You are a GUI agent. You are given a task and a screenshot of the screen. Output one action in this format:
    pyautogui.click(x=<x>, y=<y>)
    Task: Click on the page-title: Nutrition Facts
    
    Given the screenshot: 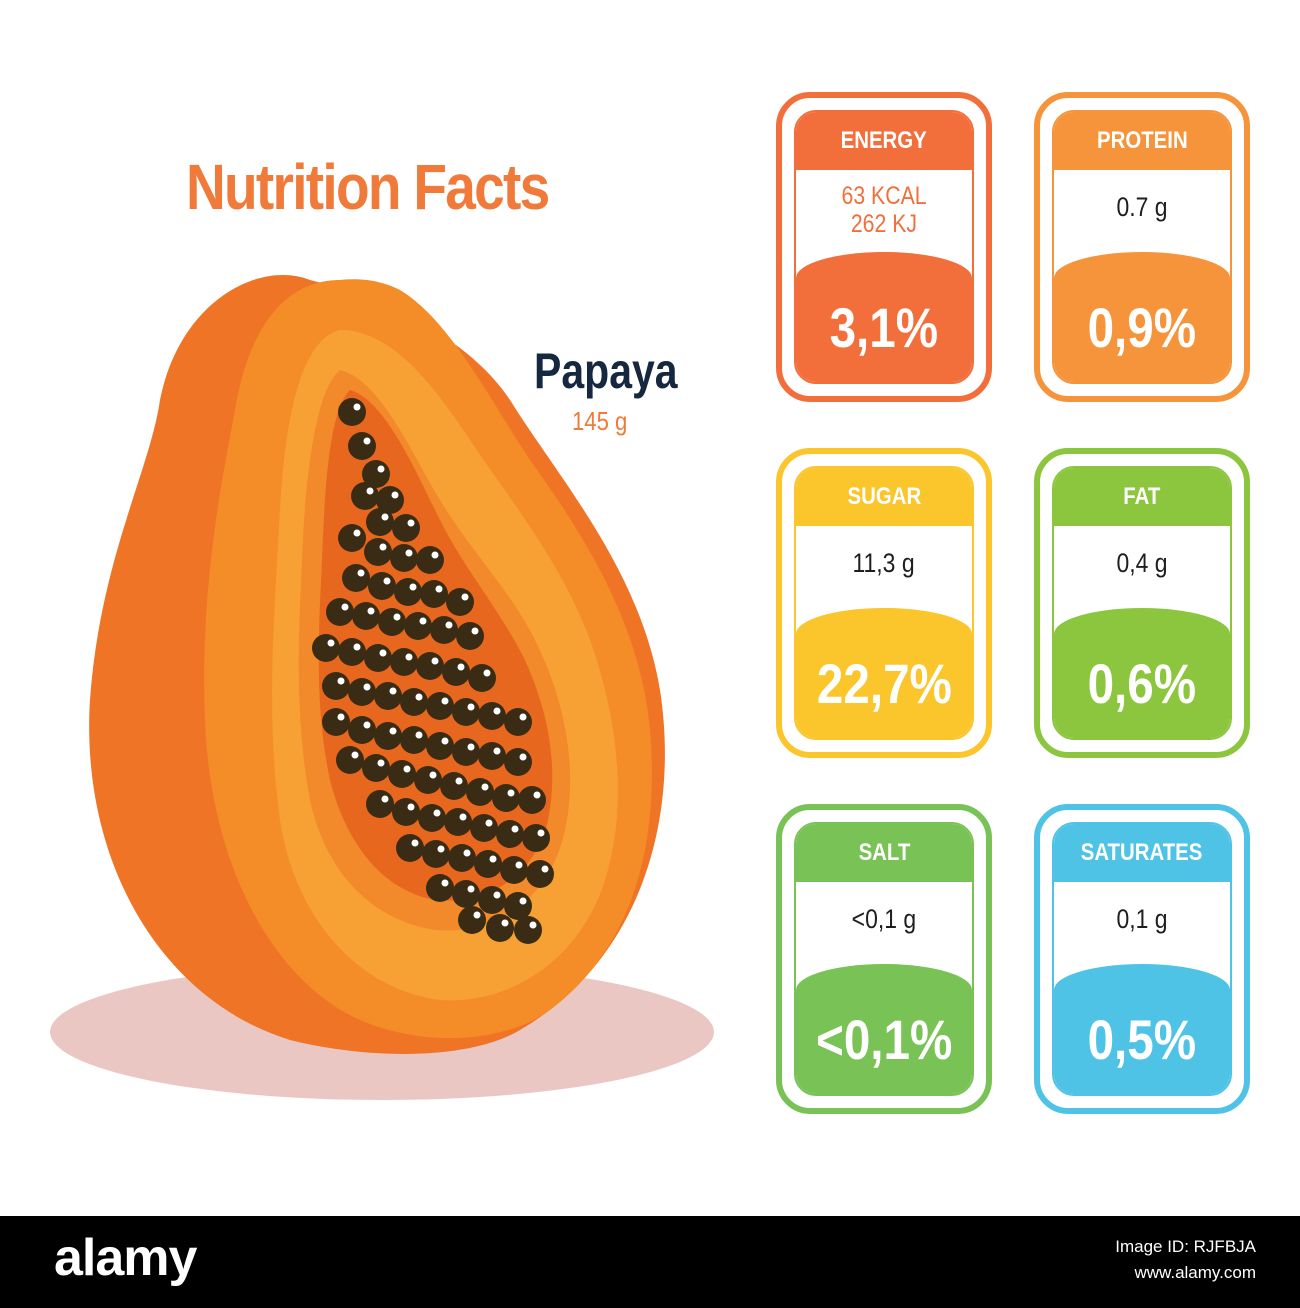 What is the action you would take?
    pyautogui.click(x=368, y=187)
    